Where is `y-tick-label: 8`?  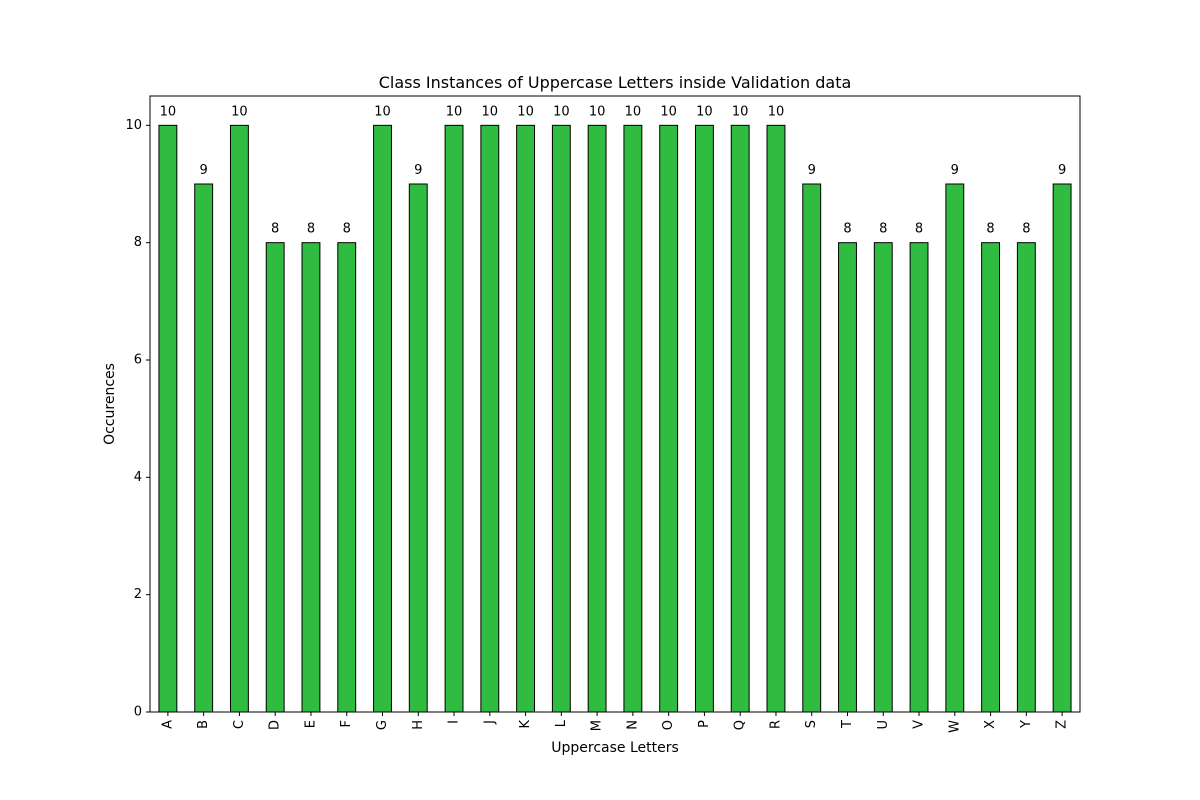 y-tick-label: 8 is located at coordinates (138, 242).